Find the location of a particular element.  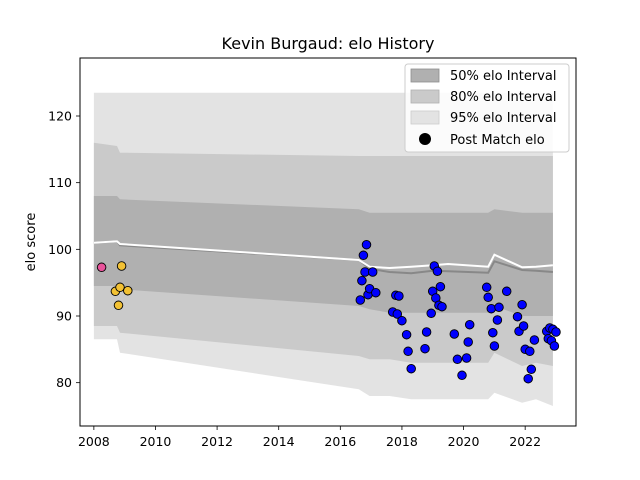

y-tick-label-90: 90 is located at coordinates (64, 316).